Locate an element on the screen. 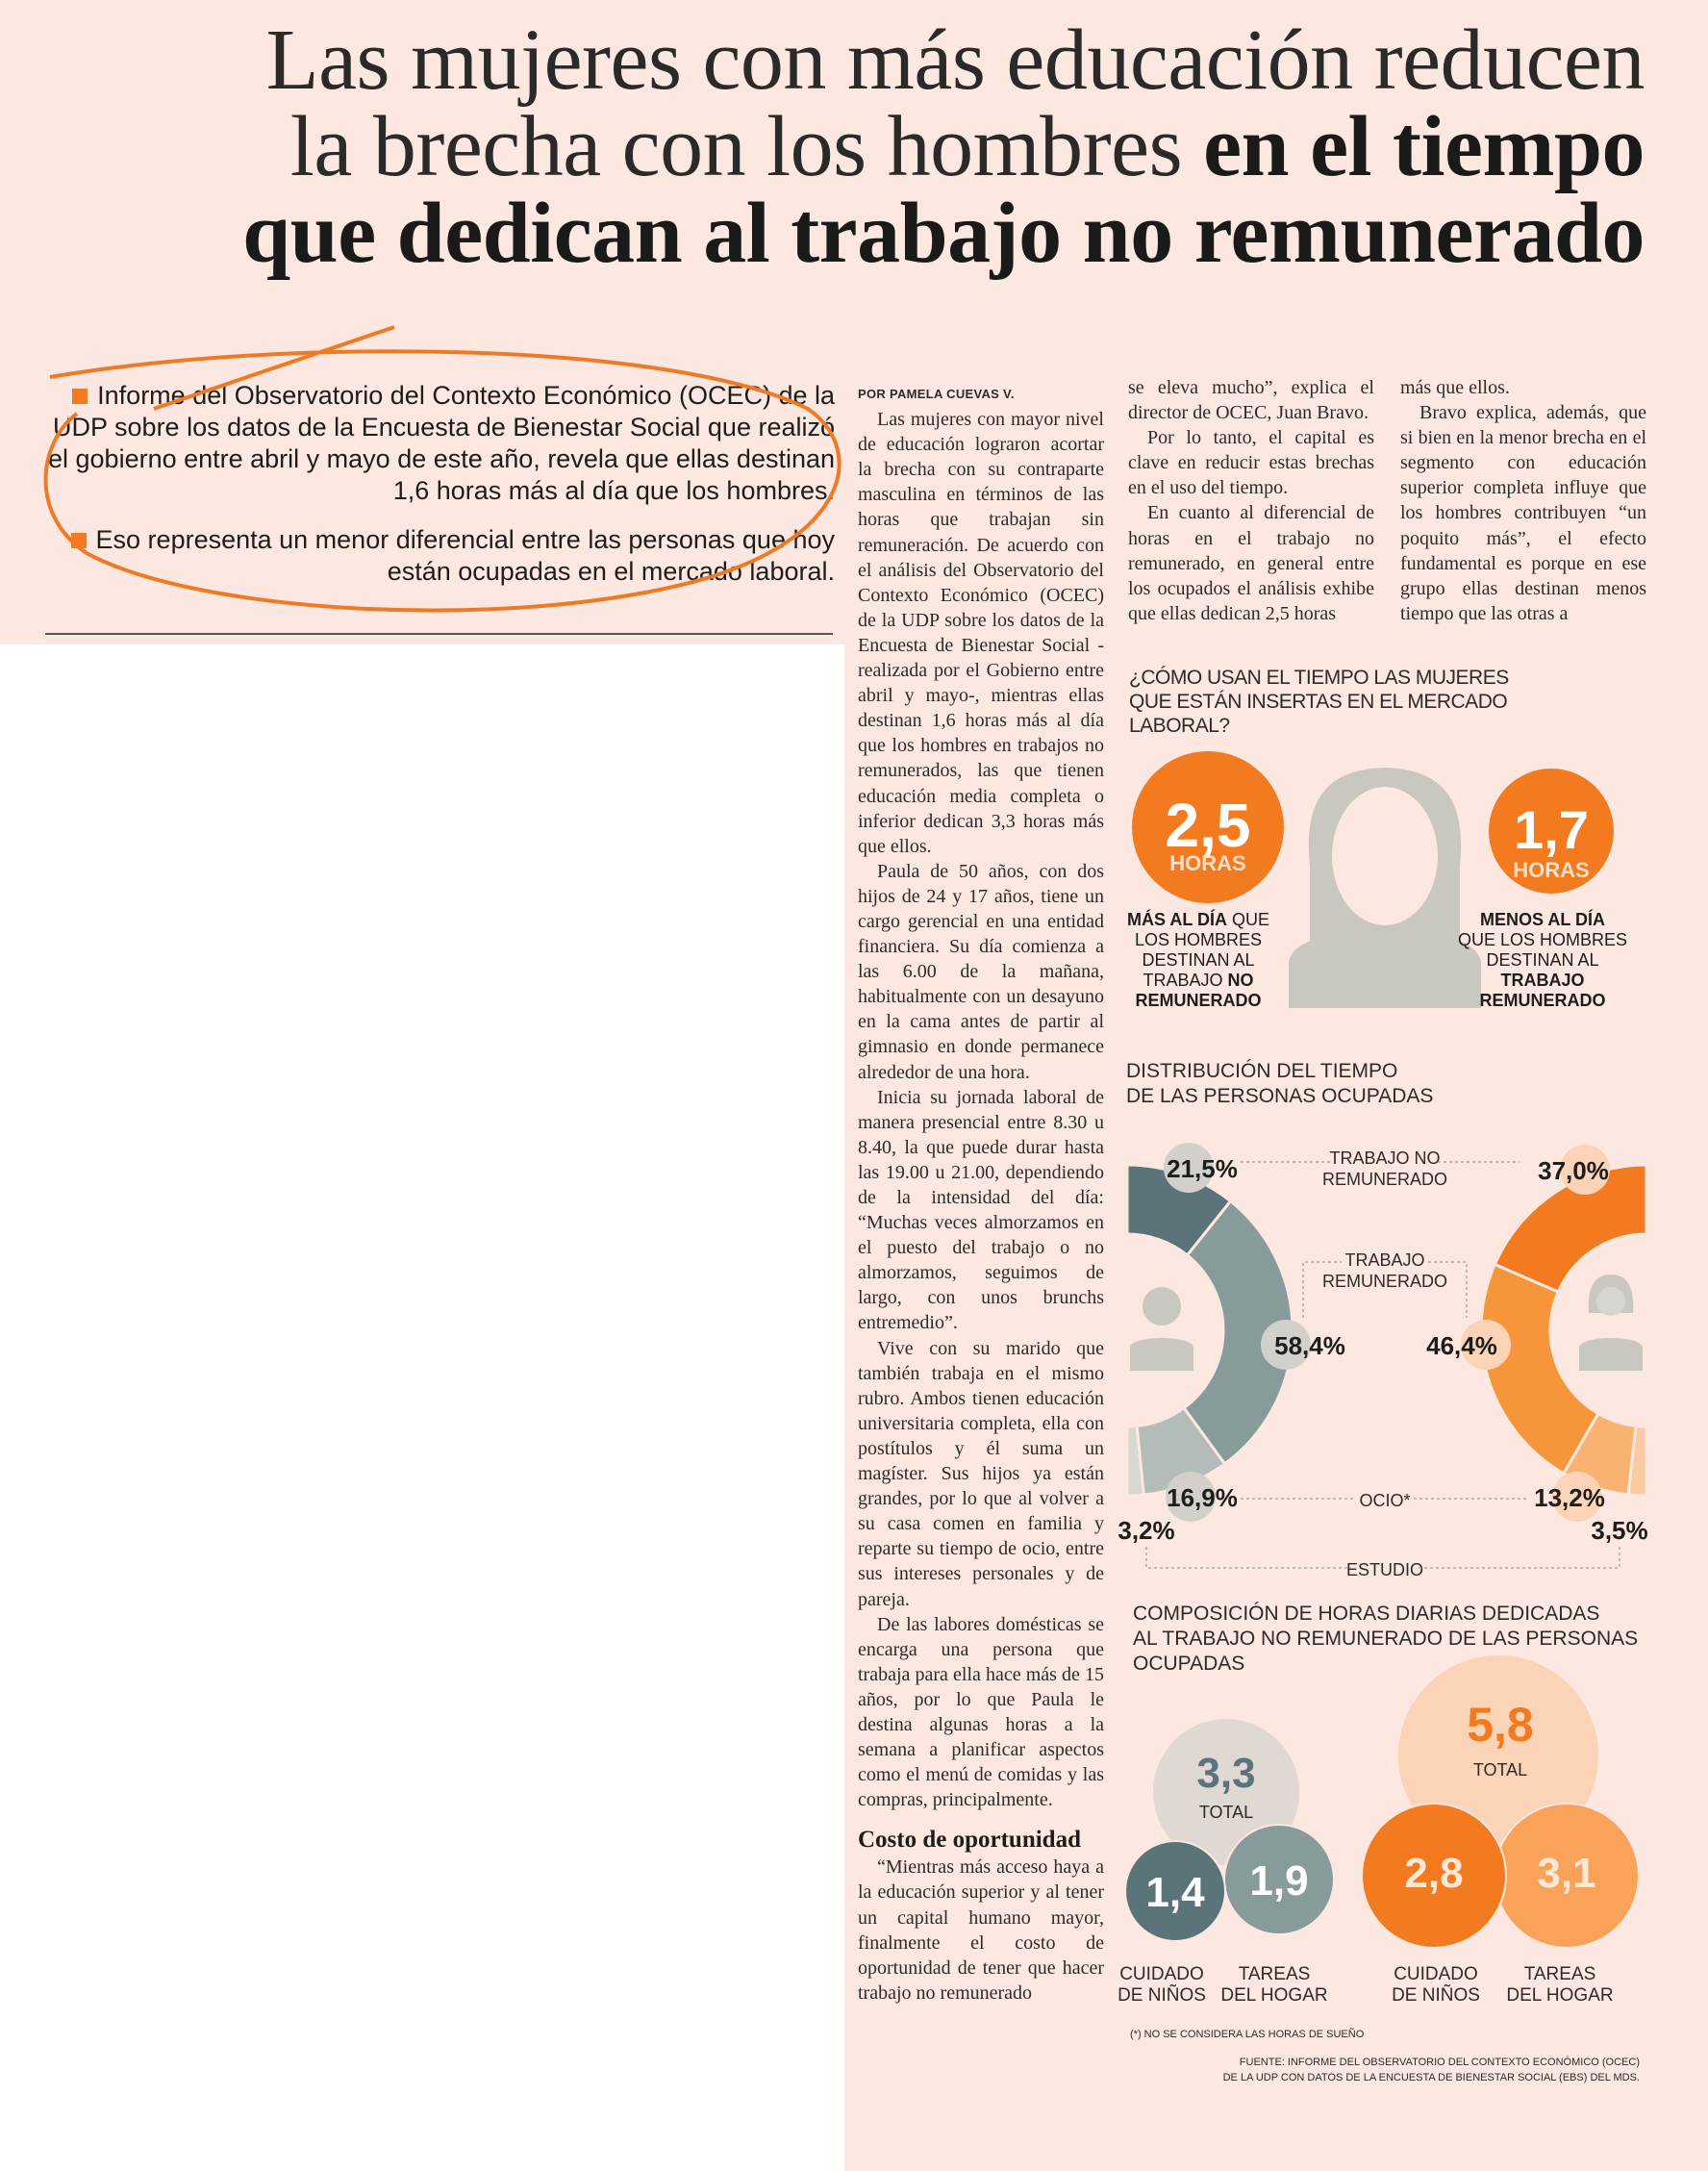  composition-title: COMPOSICIÓN DE HORAS DIARIAS DEDICADAS is located at coordinates (1366, 1614).